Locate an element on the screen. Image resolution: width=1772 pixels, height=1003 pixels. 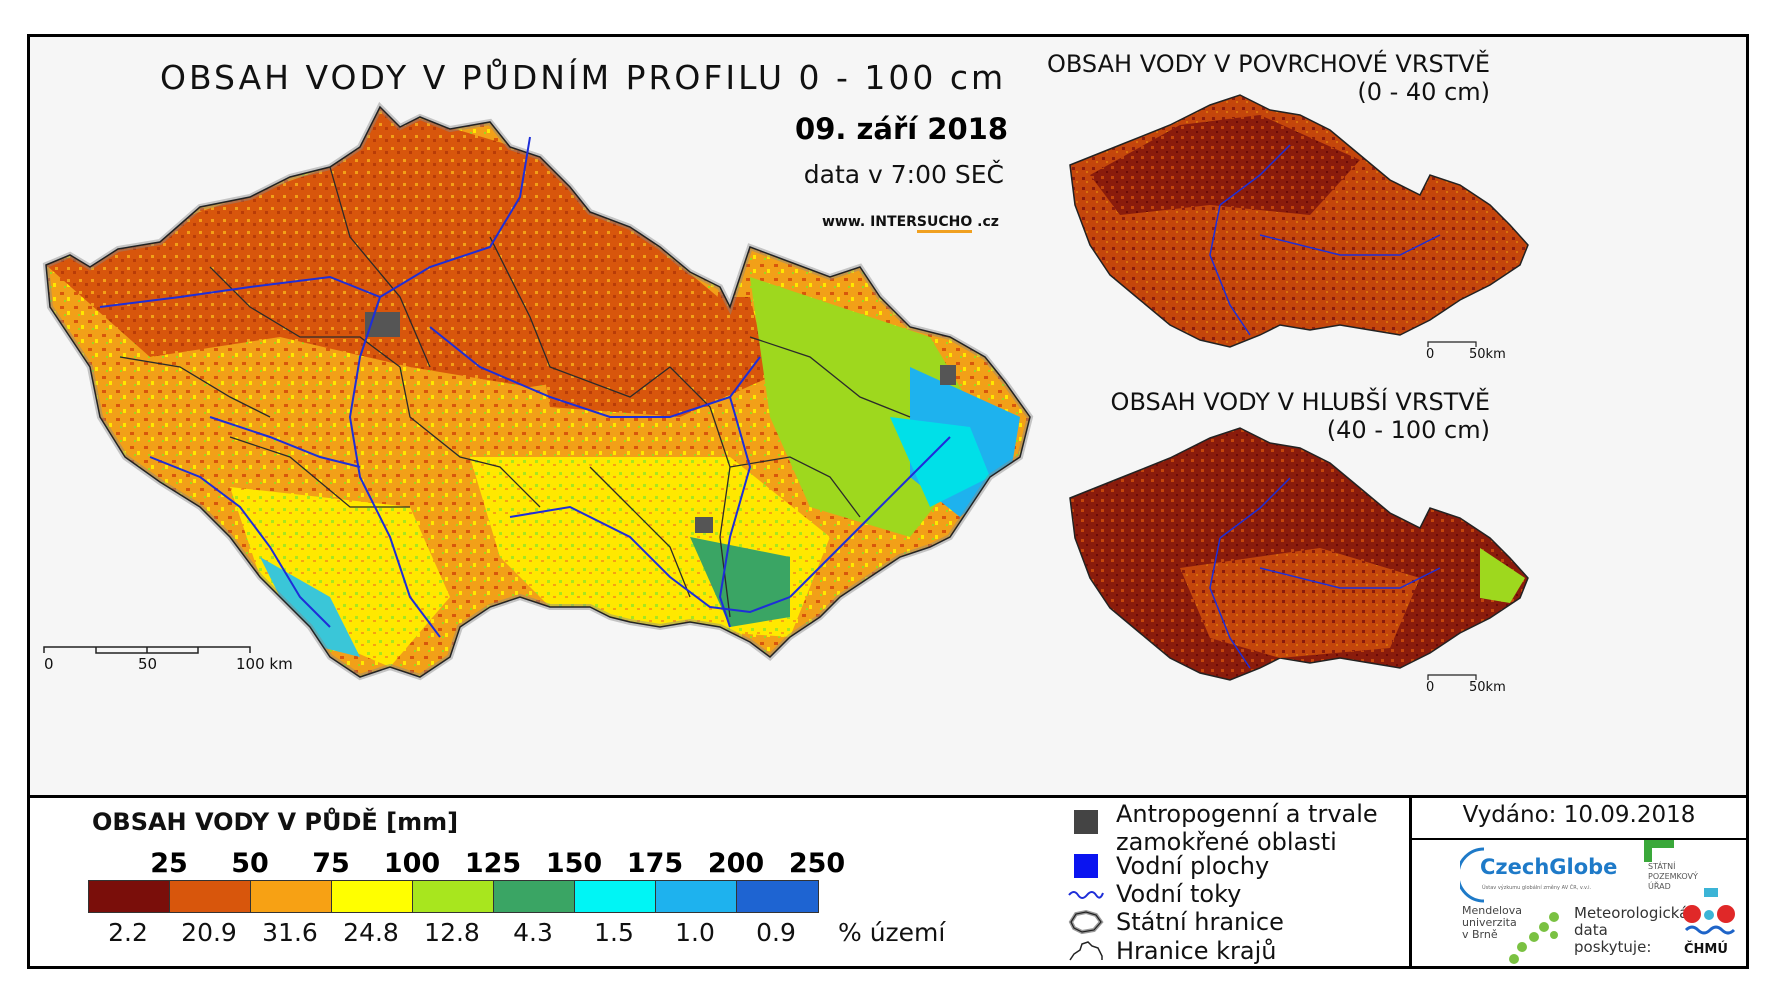
issue-box: Vydáno: 10.09.2018 is located at coordinates (1579, 819).